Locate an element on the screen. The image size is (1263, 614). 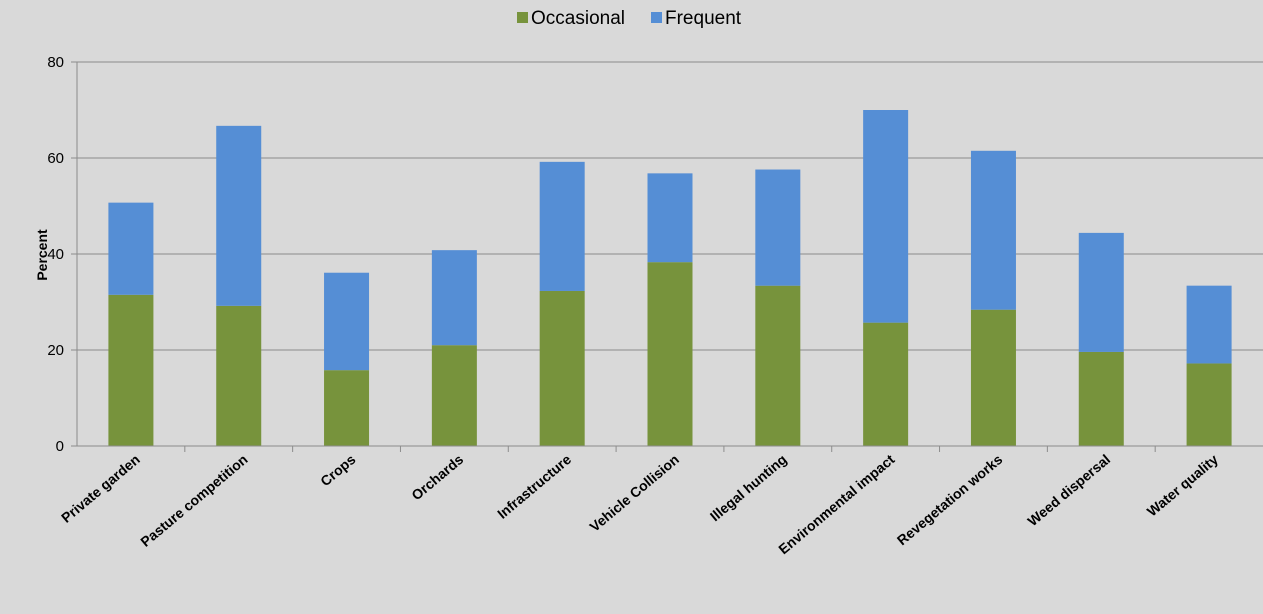
legend-swatch-frequent is located at coordinates (656, 17).